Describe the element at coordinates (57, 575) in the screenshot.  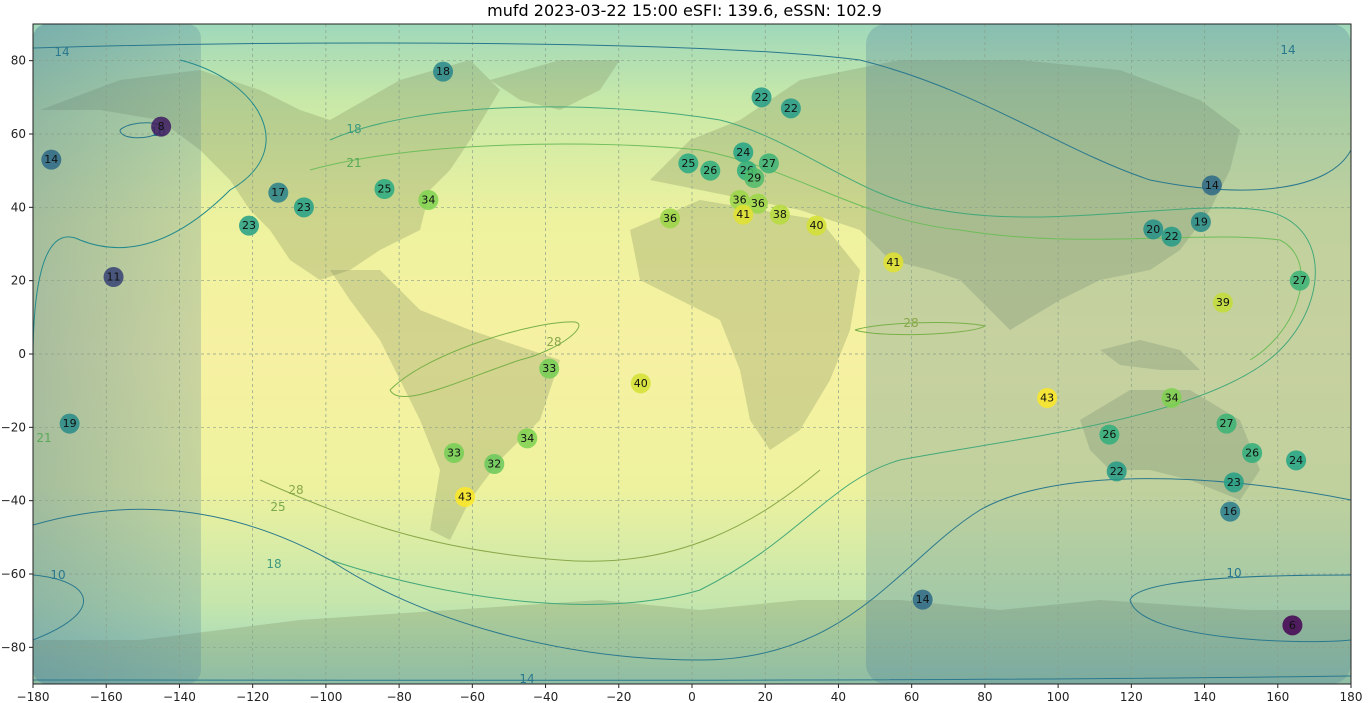
I see `contour-label-10: 10` at that location.